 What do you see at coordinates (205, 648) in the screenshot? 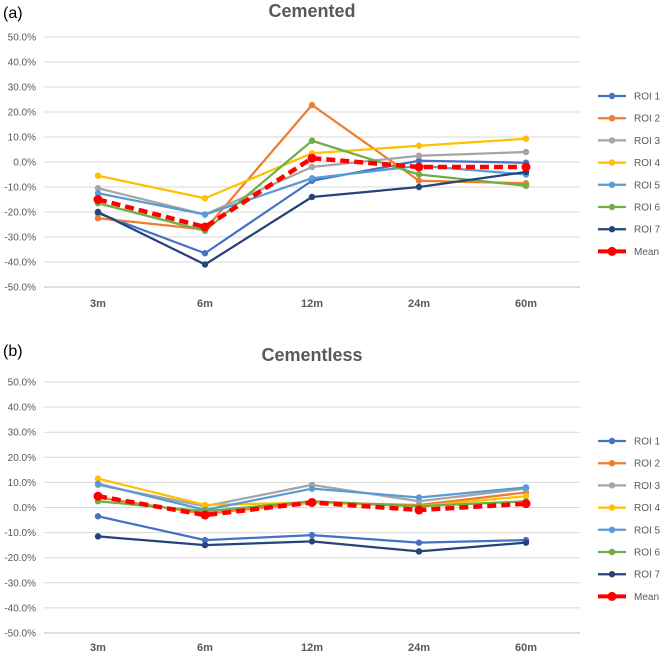
I see `x-tick-label: 6m` at bounding box center [205, 648].